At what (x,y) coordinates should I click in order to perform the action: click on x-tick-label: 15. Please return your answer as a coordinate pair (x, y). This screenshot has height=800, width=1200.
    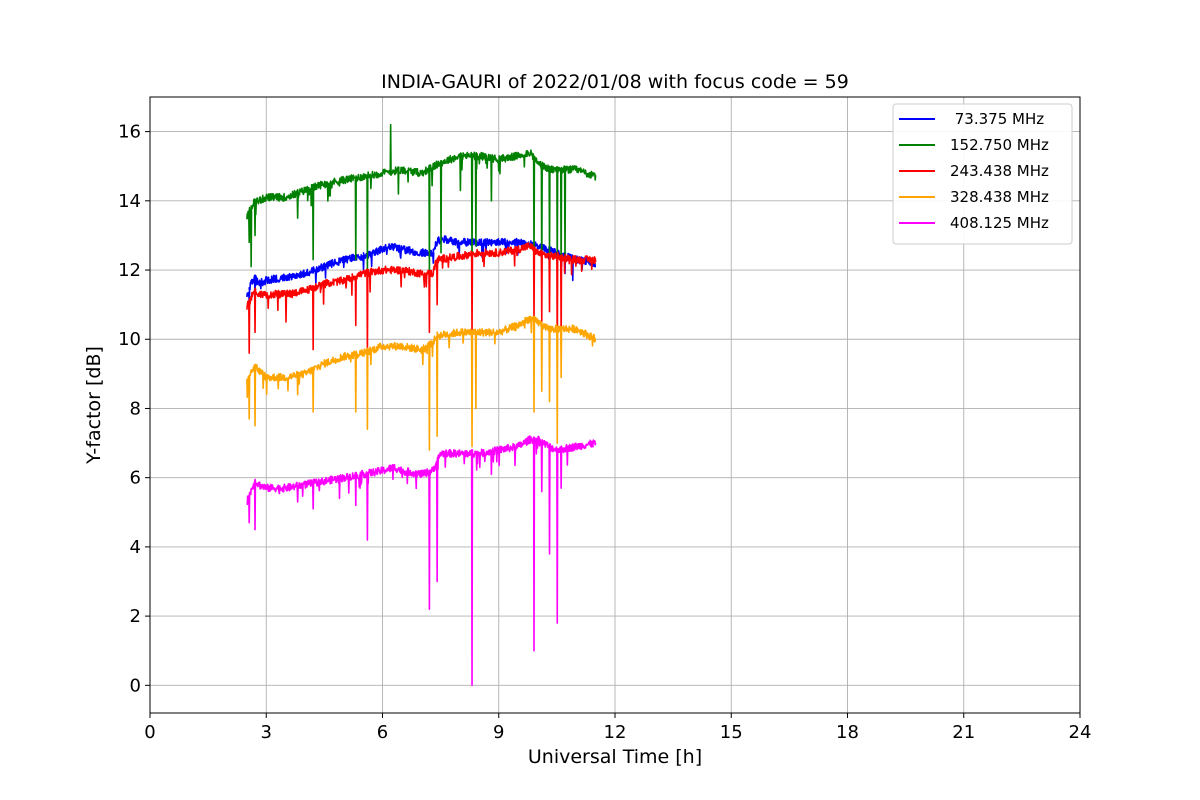
    Looking at the image, I should click on (731, 732).